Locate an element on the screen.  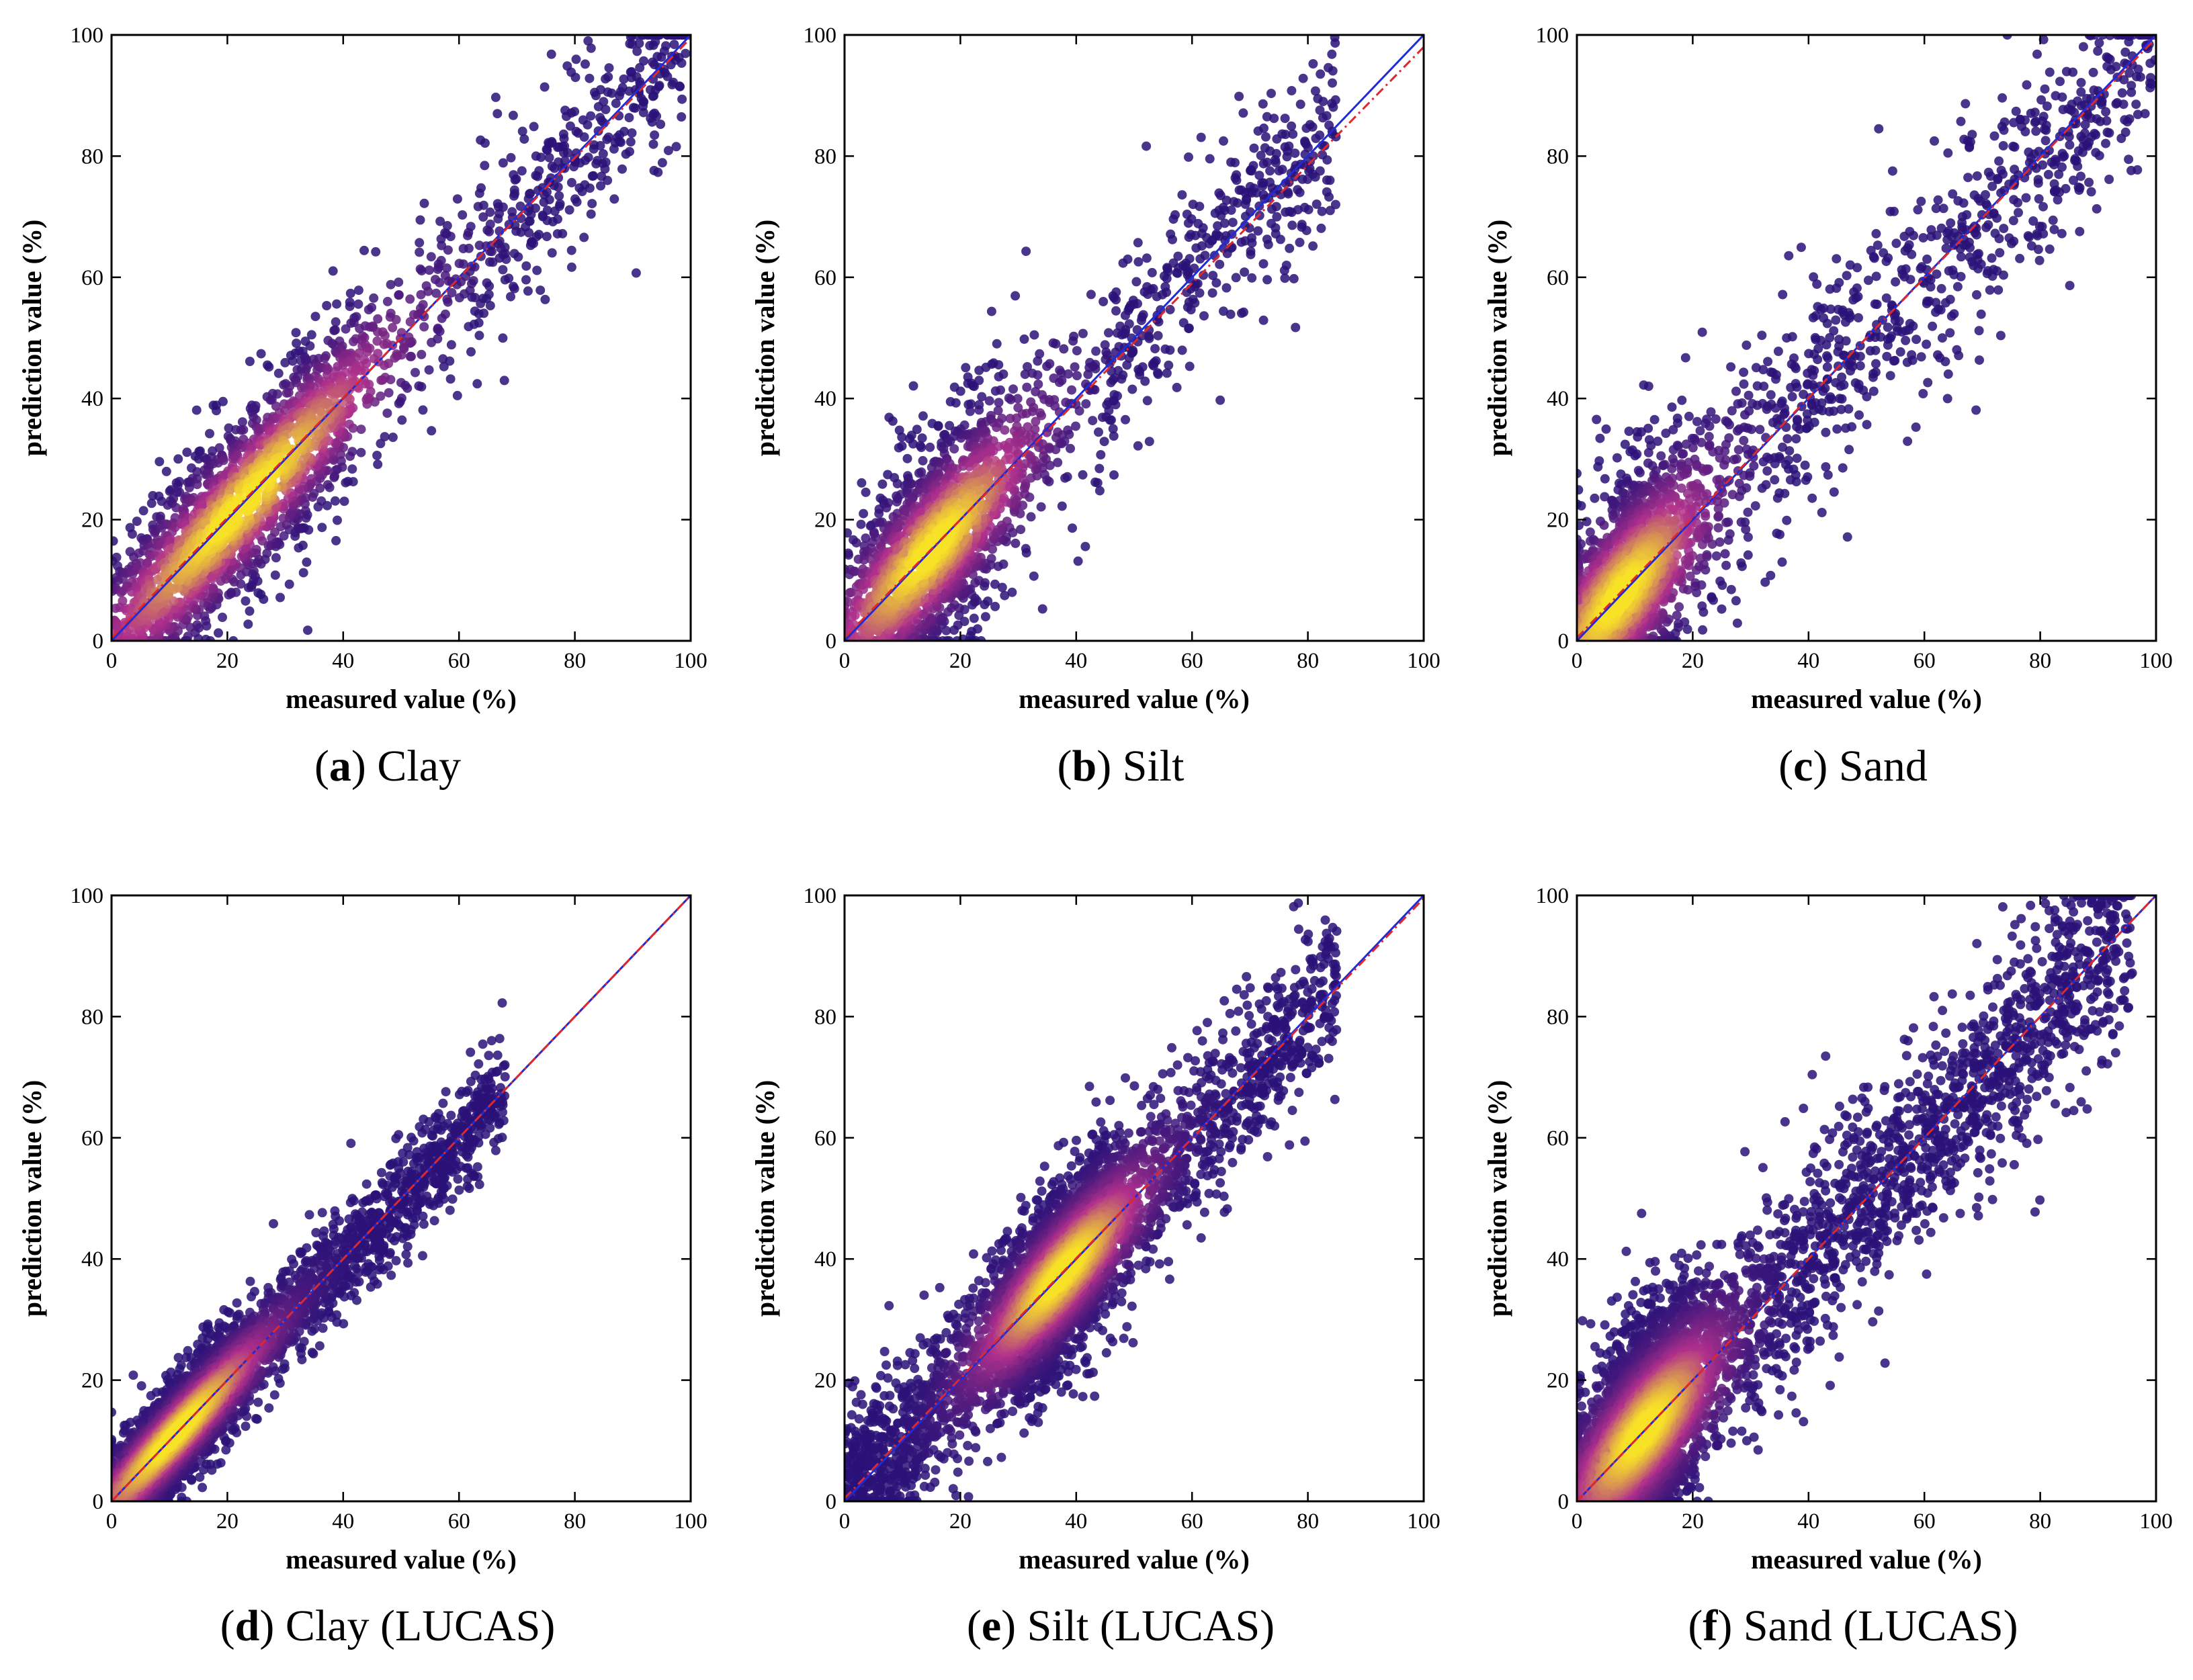
y-tick-label: 0 is located at coordinates (98, 641).